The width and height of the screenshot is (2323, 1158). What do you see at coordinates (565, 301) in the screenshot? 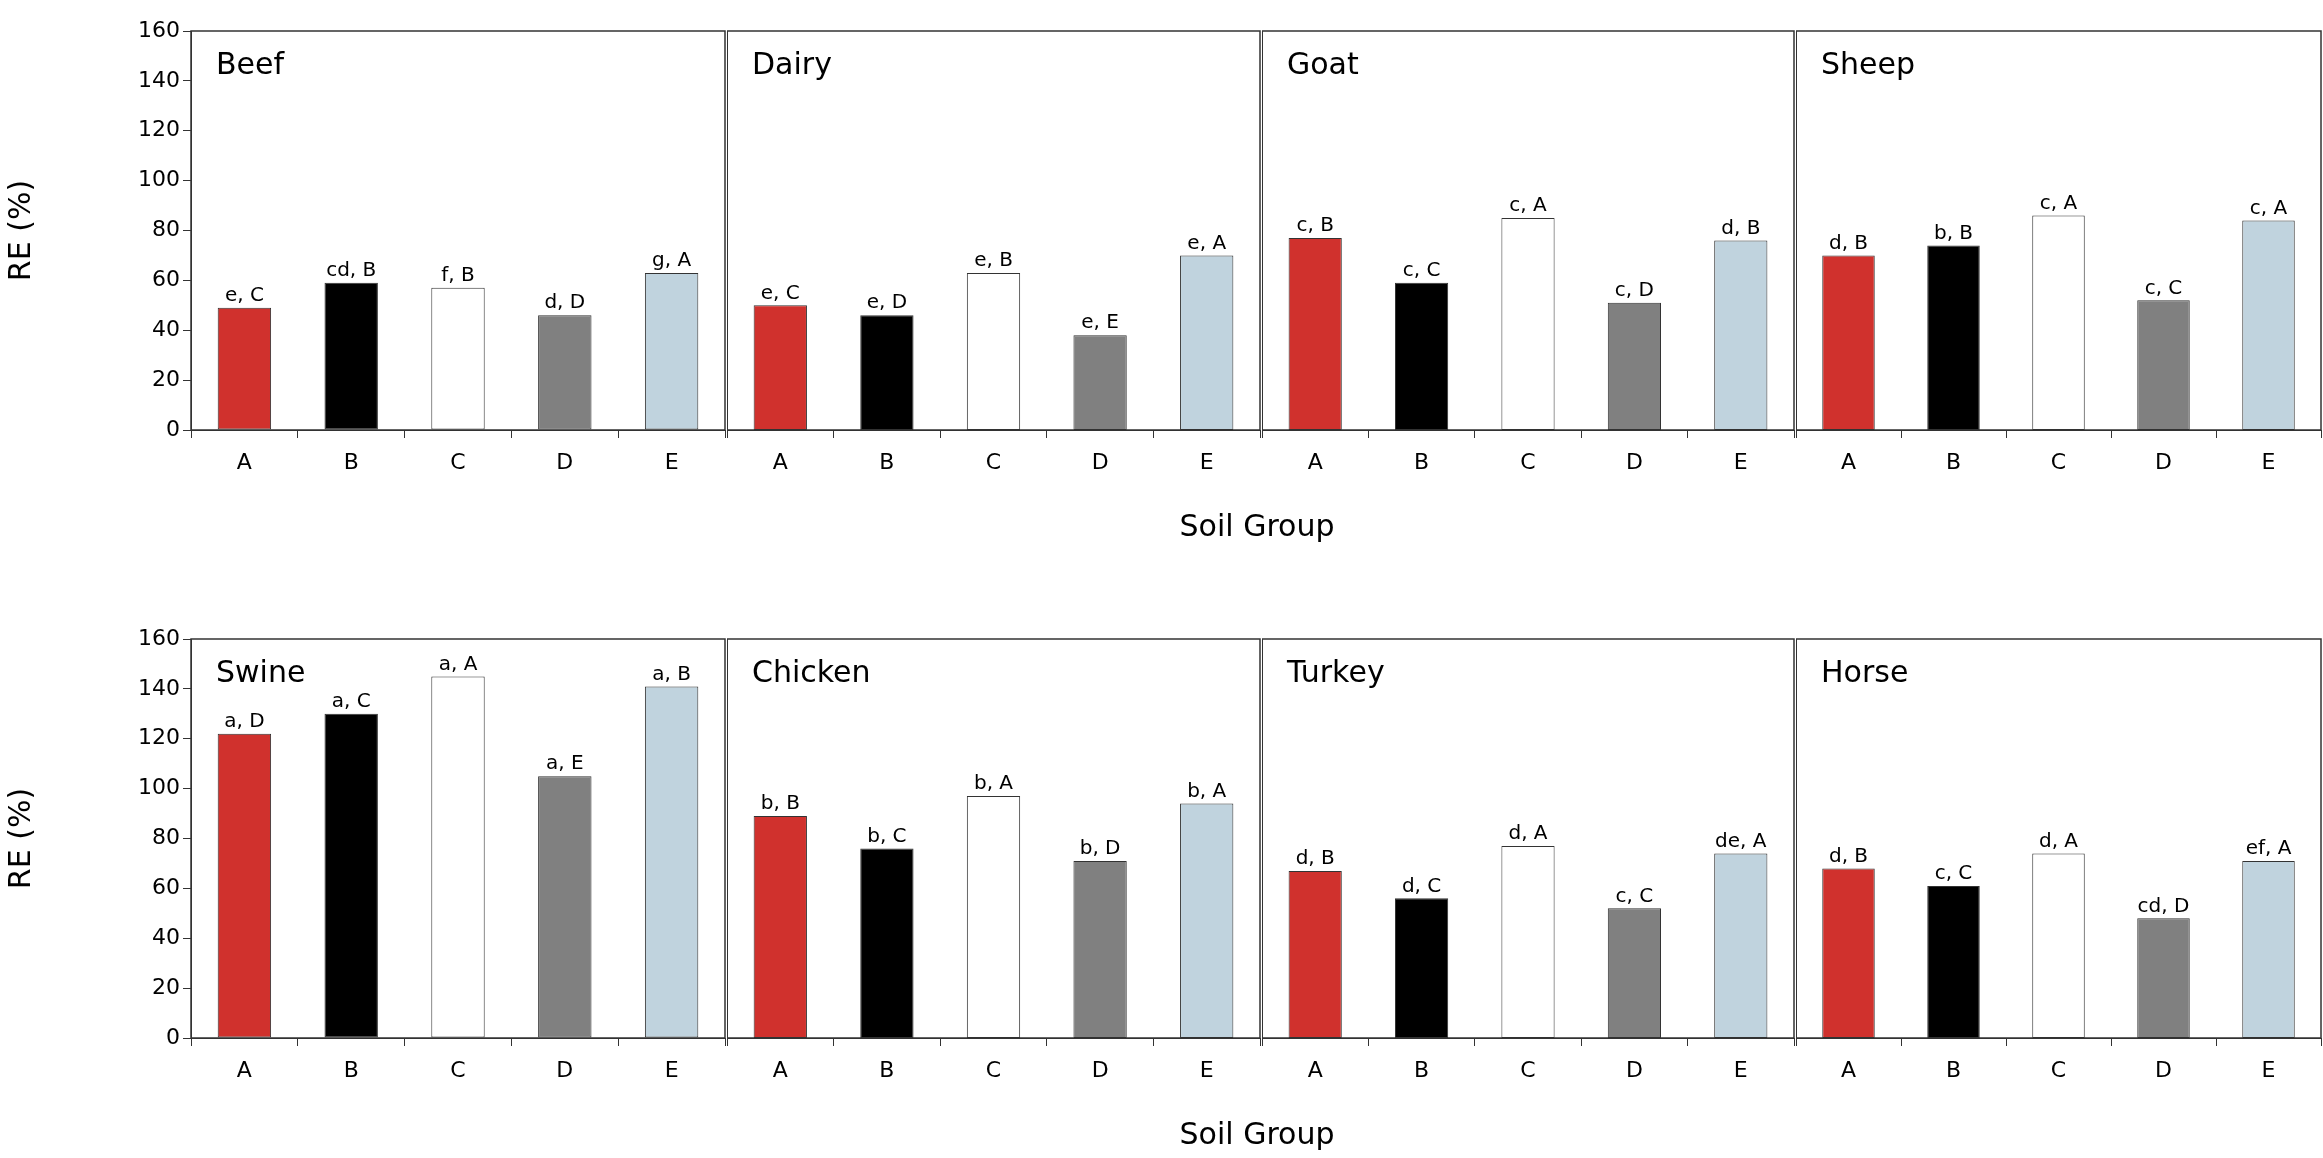
I see `data-label: d, D` at bounding box center [565, 301].